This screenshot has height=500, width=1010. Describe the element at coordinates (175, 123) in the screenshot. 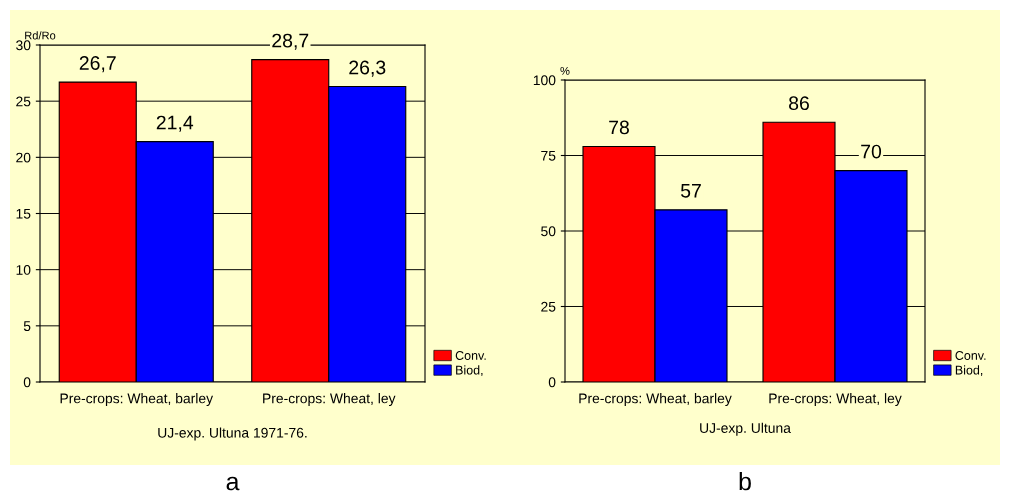

I see `data-label: 21,4` at that location.